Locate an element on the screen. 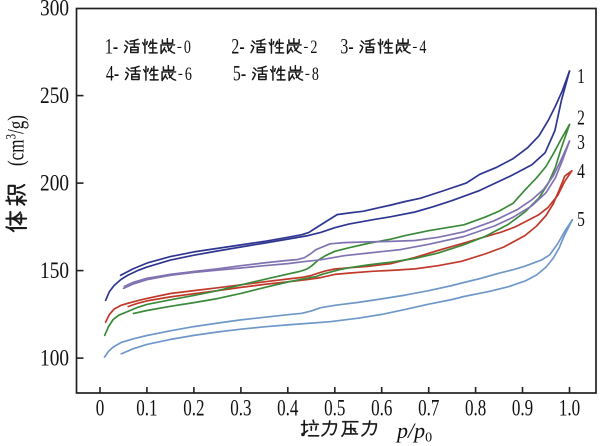 The image size is (600, 446). svg-text: 0.6 is located at coordinates (381, 408).